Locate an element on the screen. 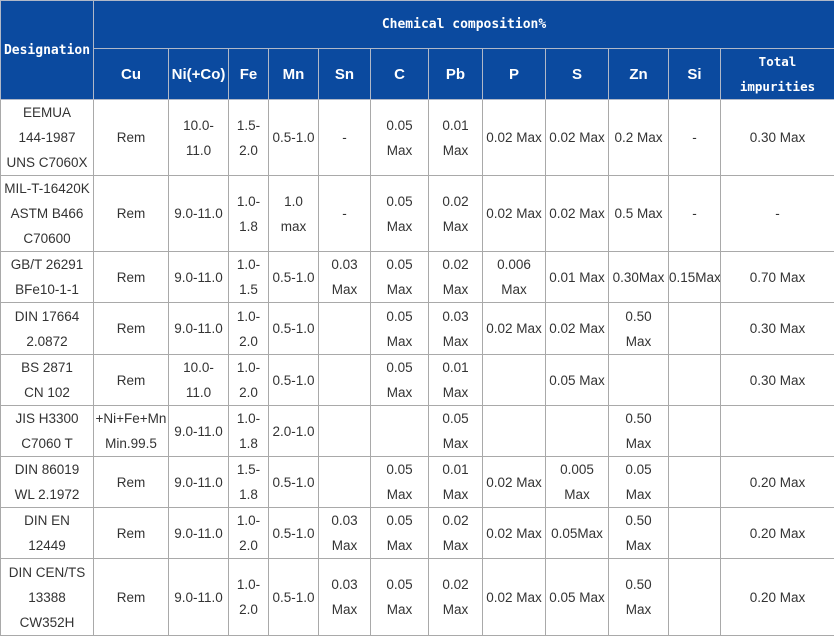  value-cell: 1.5- 2.0 is located at coordinates (249, 138).